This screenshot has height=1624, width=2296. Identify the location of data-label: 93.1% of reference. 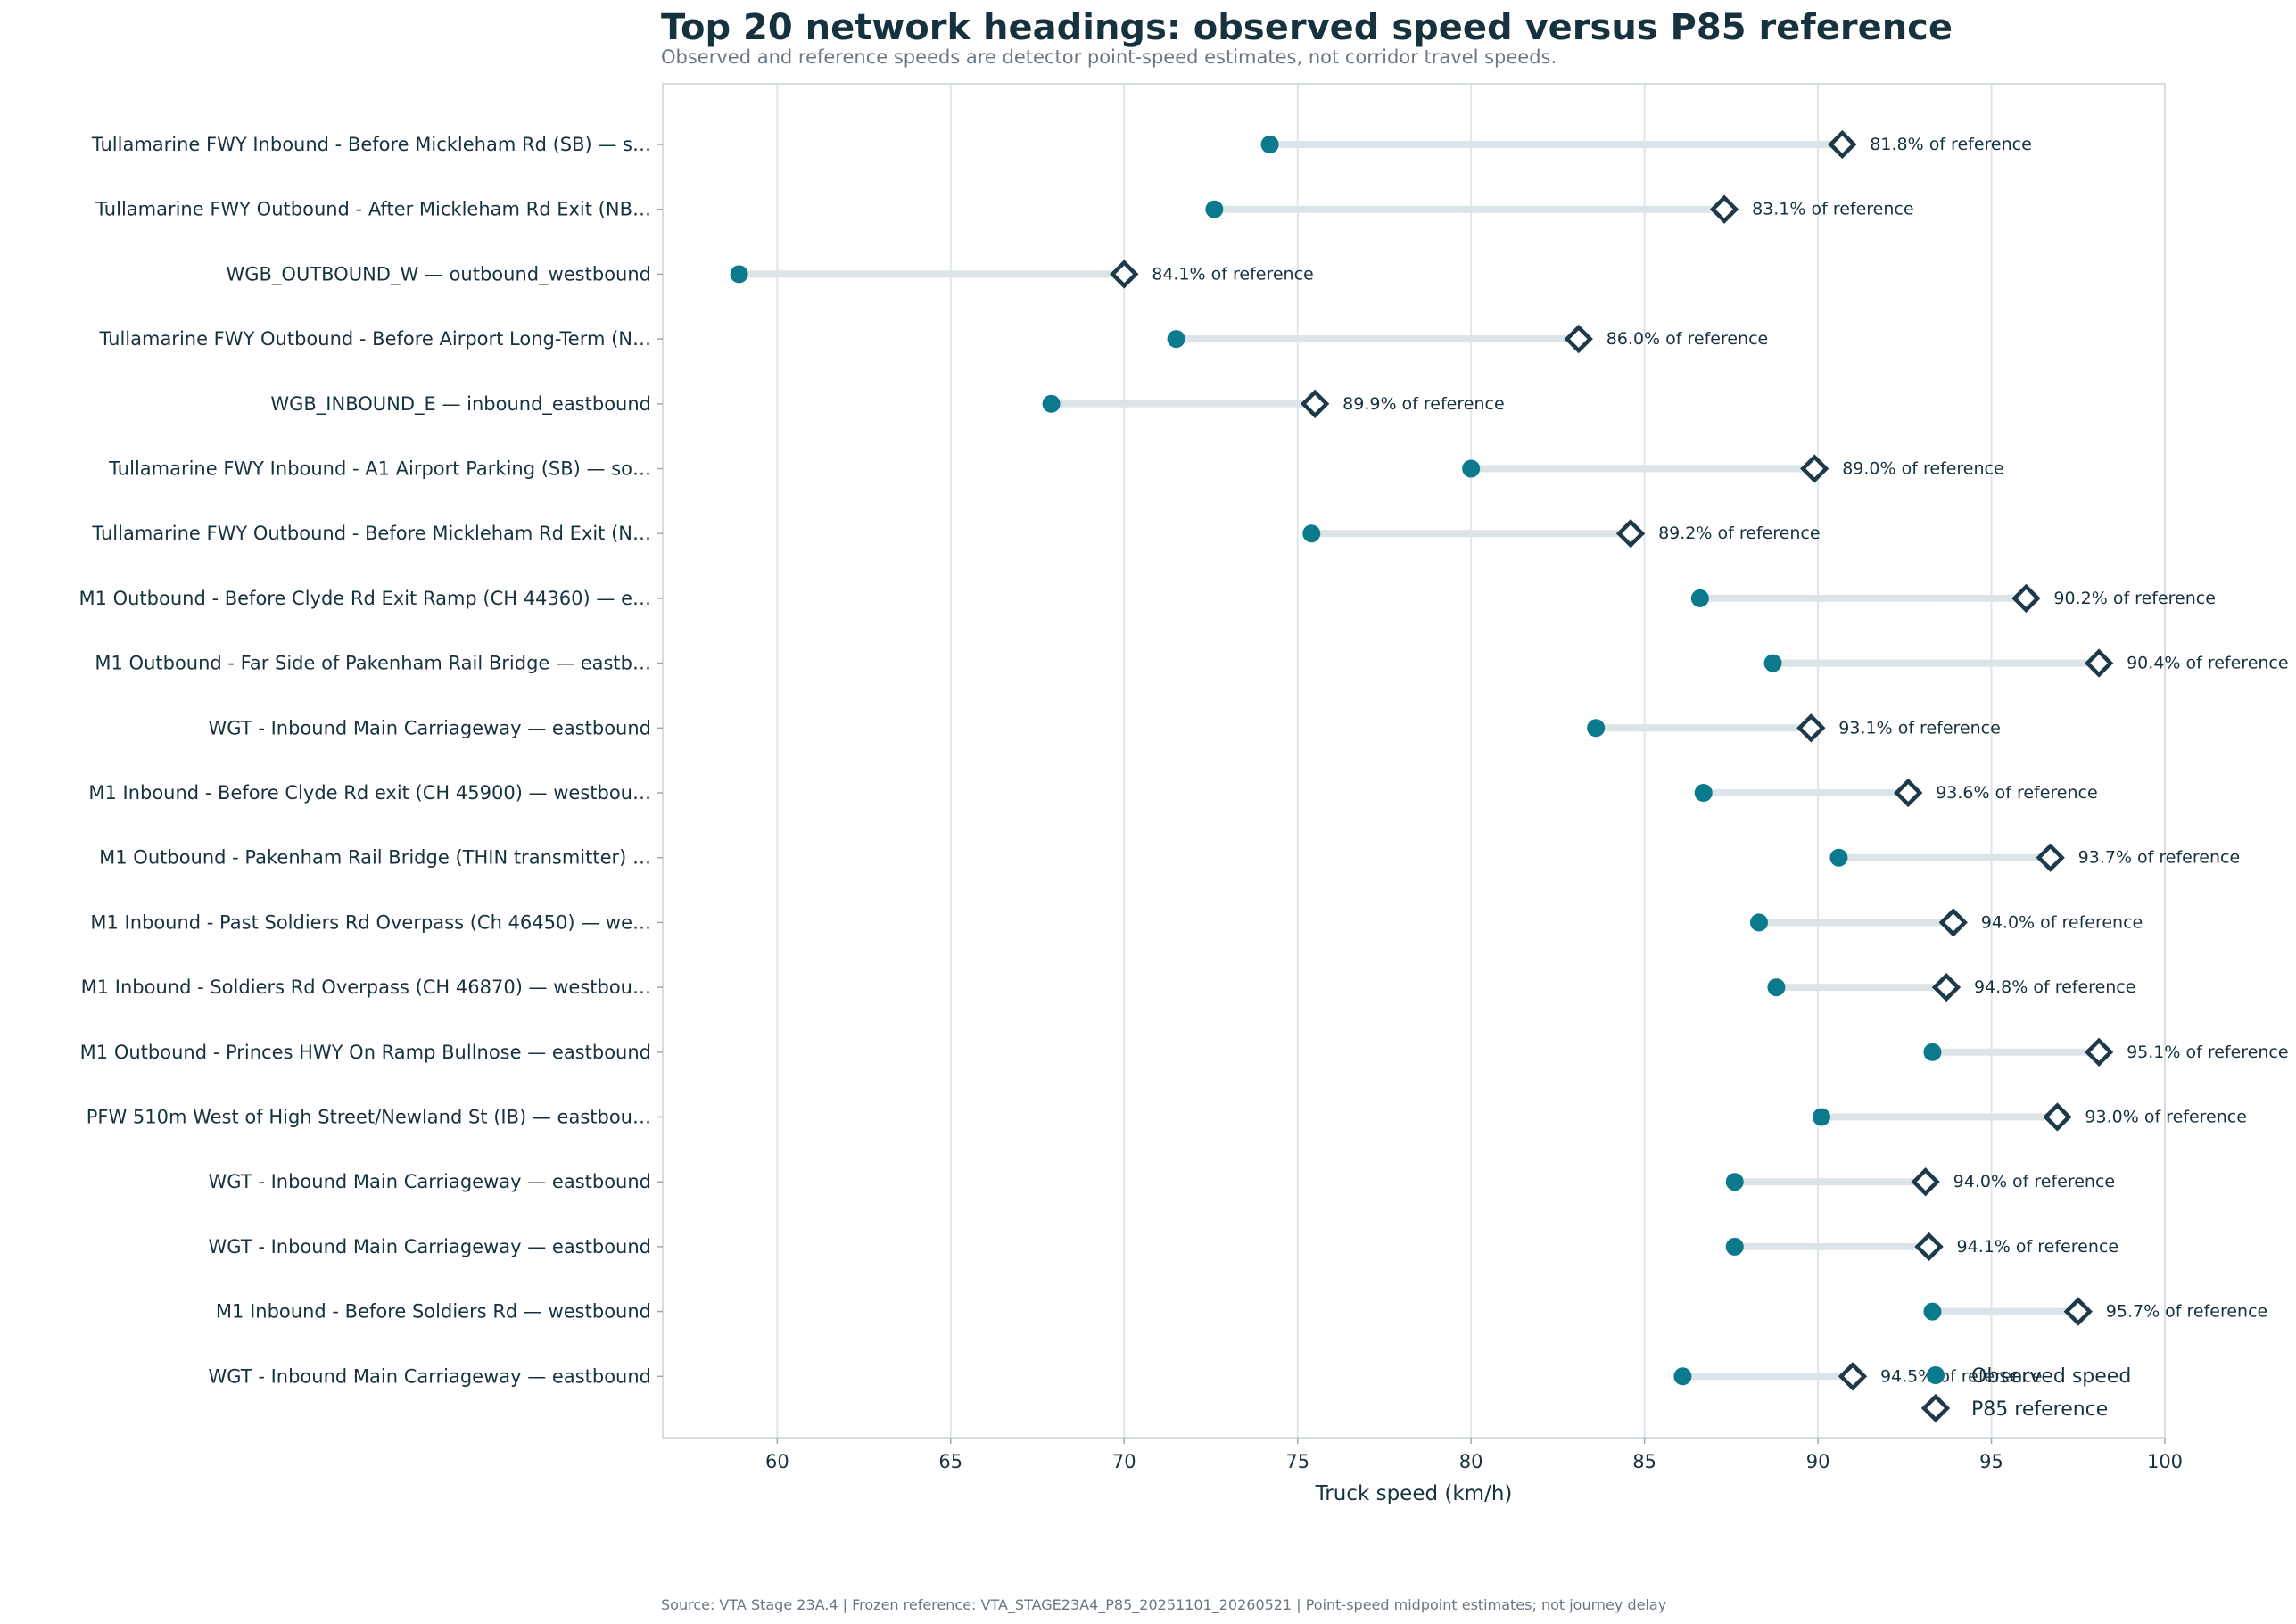
(1919, 728).